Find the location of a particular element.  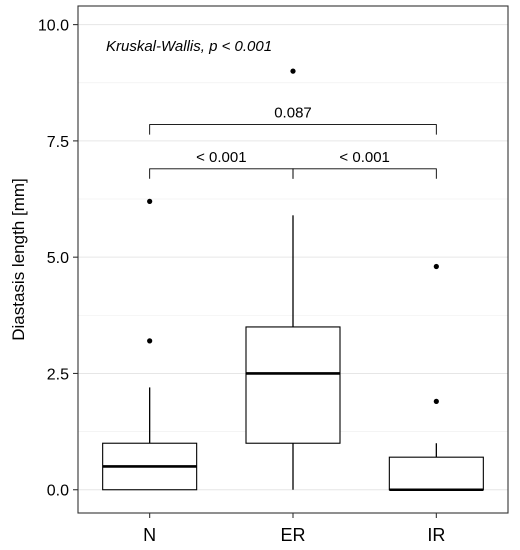

comparison-n-ir: 0.087 is located at coordinates (293, 120).